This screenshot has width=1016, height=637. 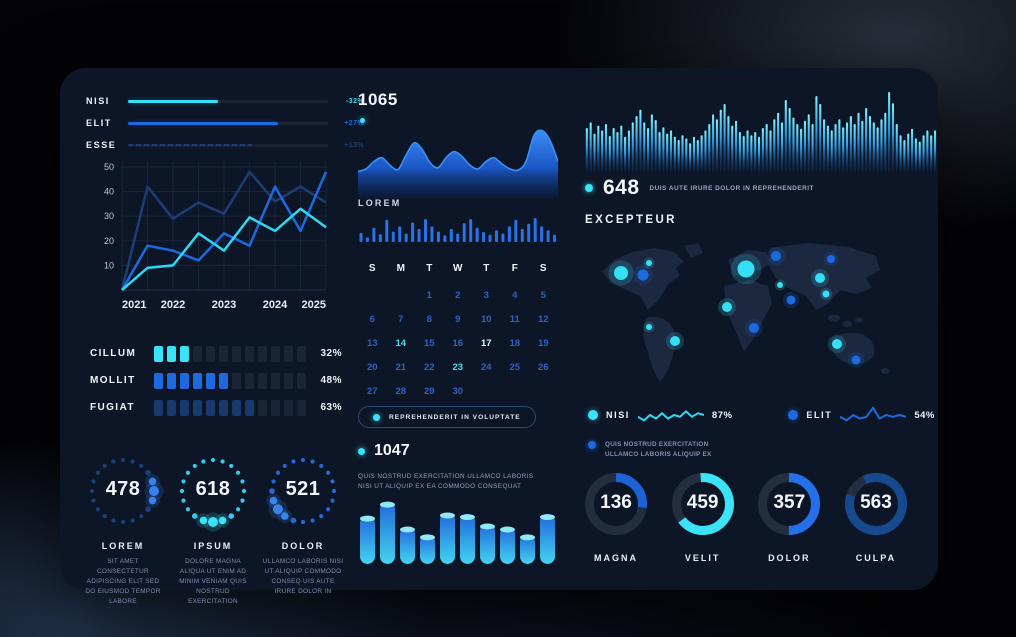 I want to click on calendar-day: 13, so click(x=372, y=343).